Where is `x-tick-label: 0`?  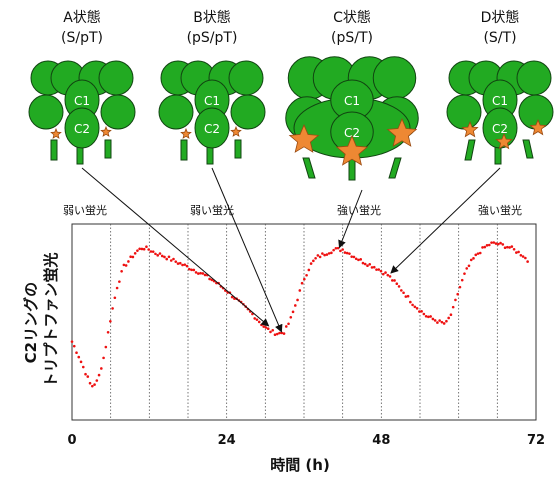
x-tick-label: 0 is located at coordinates (71, 440).